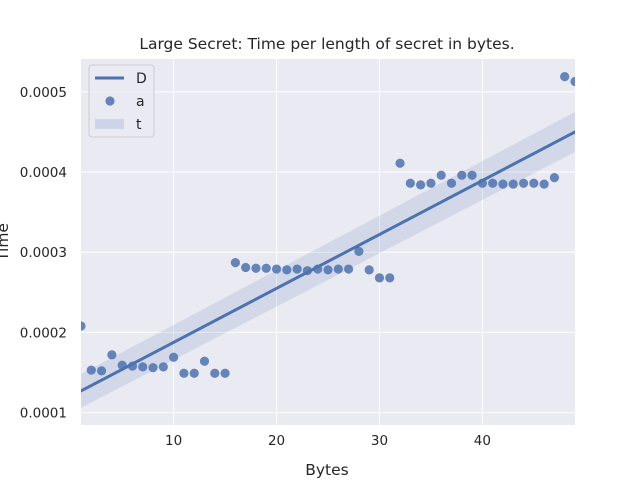 The width and height of the screenshot is (640, 485). Describe the element at coordinates (109, 124) in the screenshot. I see `legend-band-swatch` at that location.